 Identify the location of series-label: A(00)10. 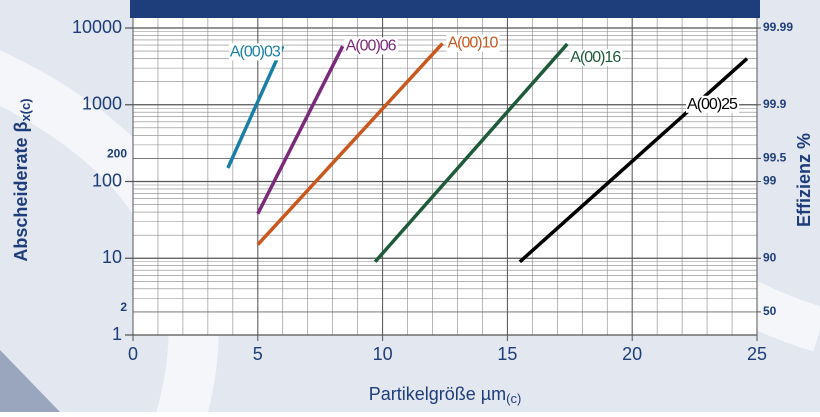
(473, 43).